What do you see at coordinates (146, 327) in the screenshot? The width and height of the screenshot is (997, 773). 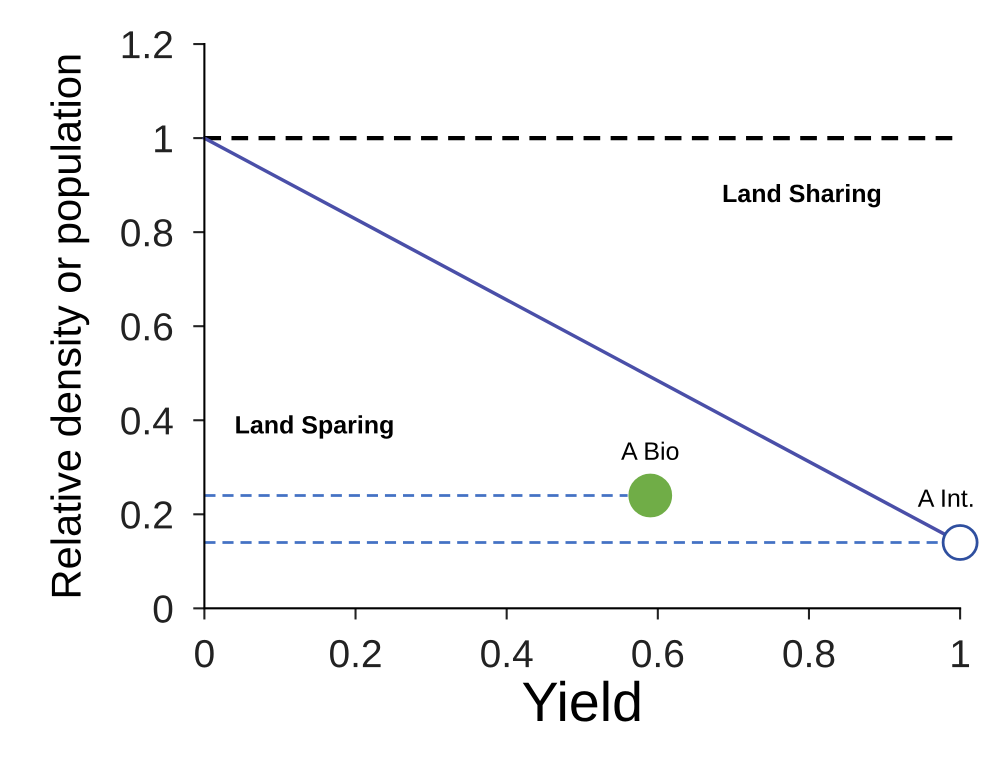 I see `y-tick-label: 0.6` at bounding box center [146, 327].